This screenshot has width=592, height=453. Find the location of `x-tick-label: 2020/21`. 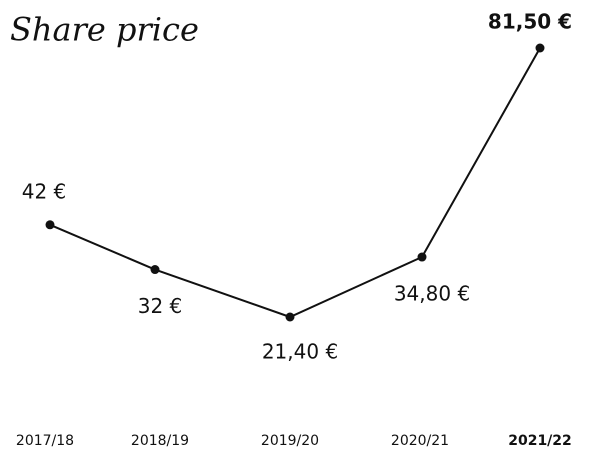

x-tick-label: 2020/21 is located at coordinates (420, 441).